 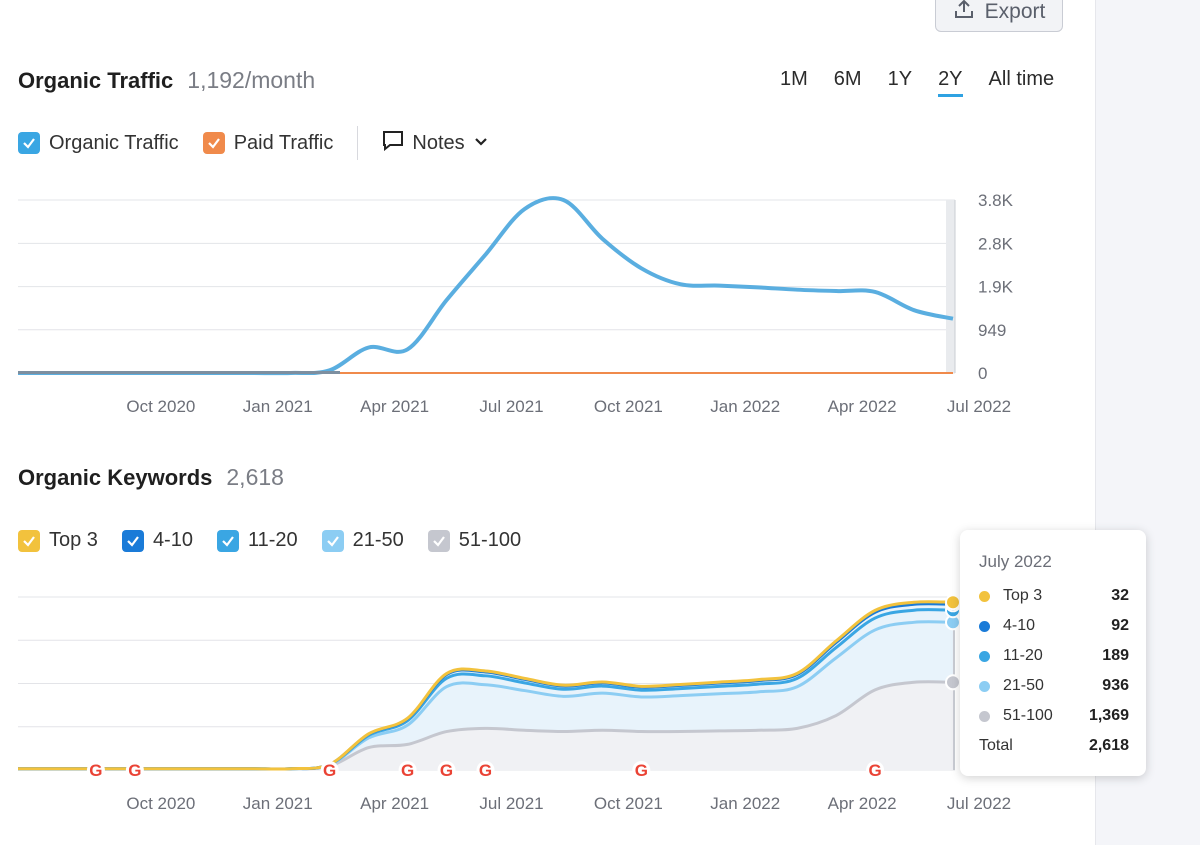 I want to click on tooltip-row-value: 32, so click(x=1120, y=595).